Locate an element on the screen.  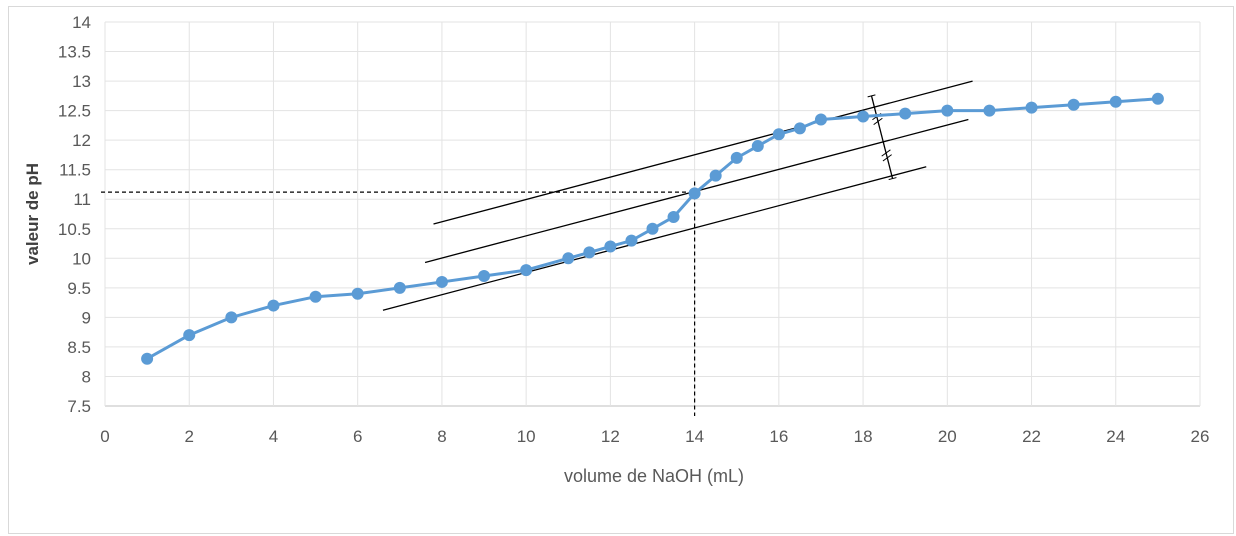
x-tick-label: 4 is located at coordinates (273, 436).